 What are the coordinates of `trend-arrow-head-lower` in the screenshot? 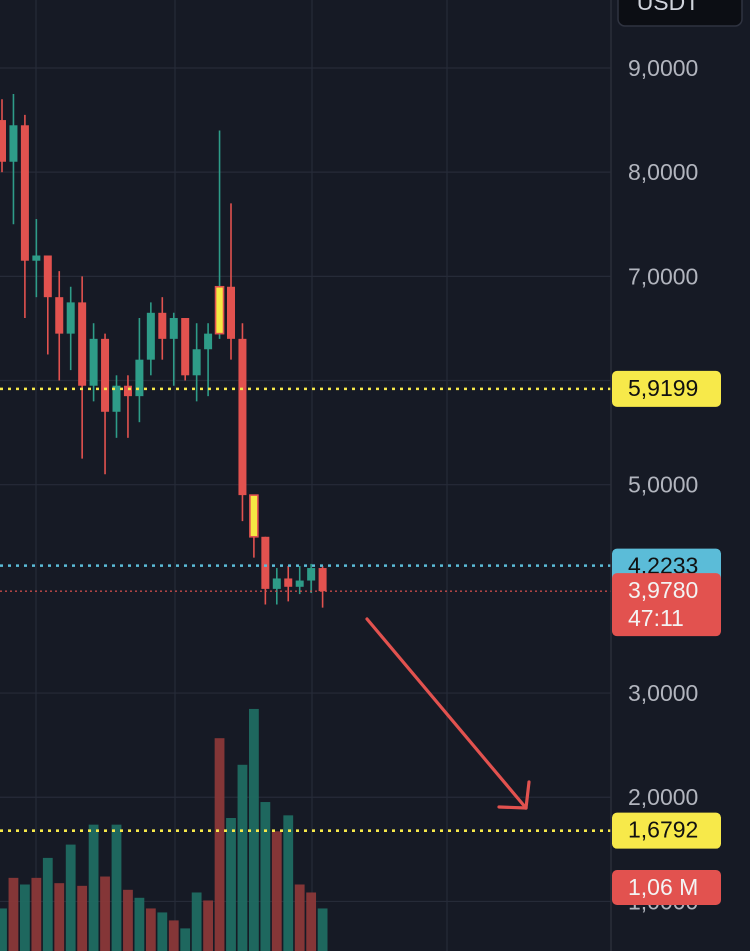 It's located at (512, 807).